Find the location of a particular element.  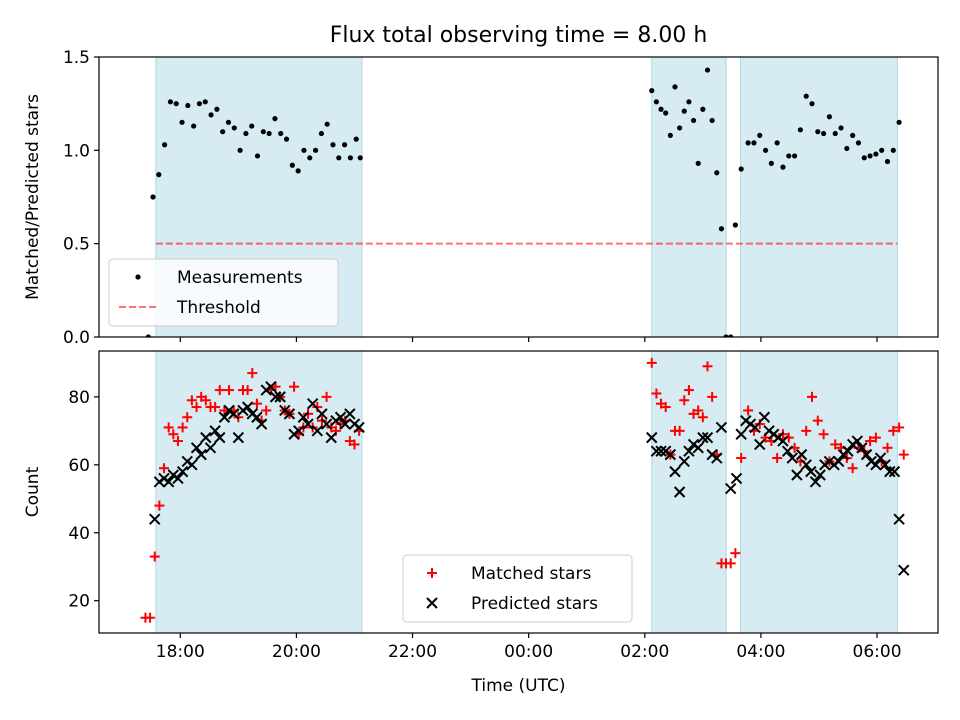

x-tick-label: 22:00 is located at coordinates (412, 652).